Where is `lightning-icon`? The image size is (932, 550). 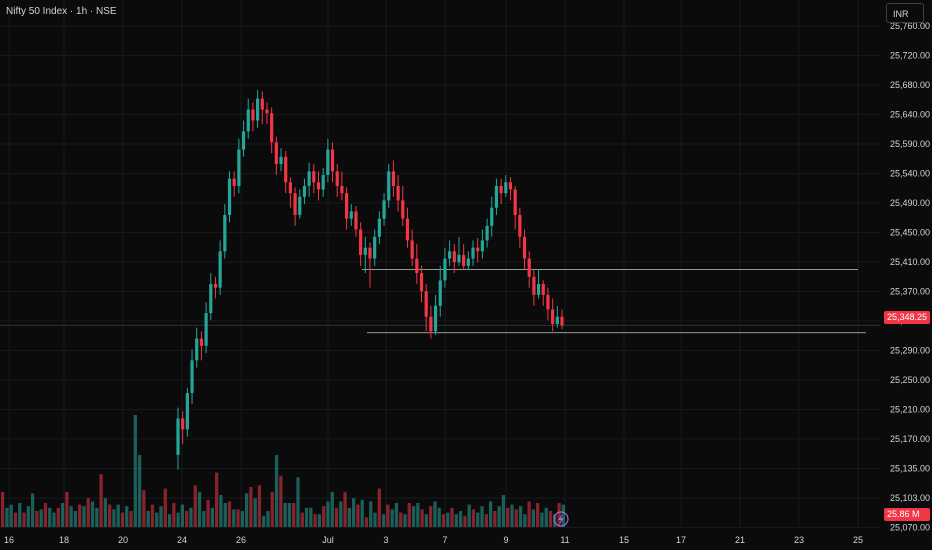
lightning-icon is located at coordinates (561, 519).